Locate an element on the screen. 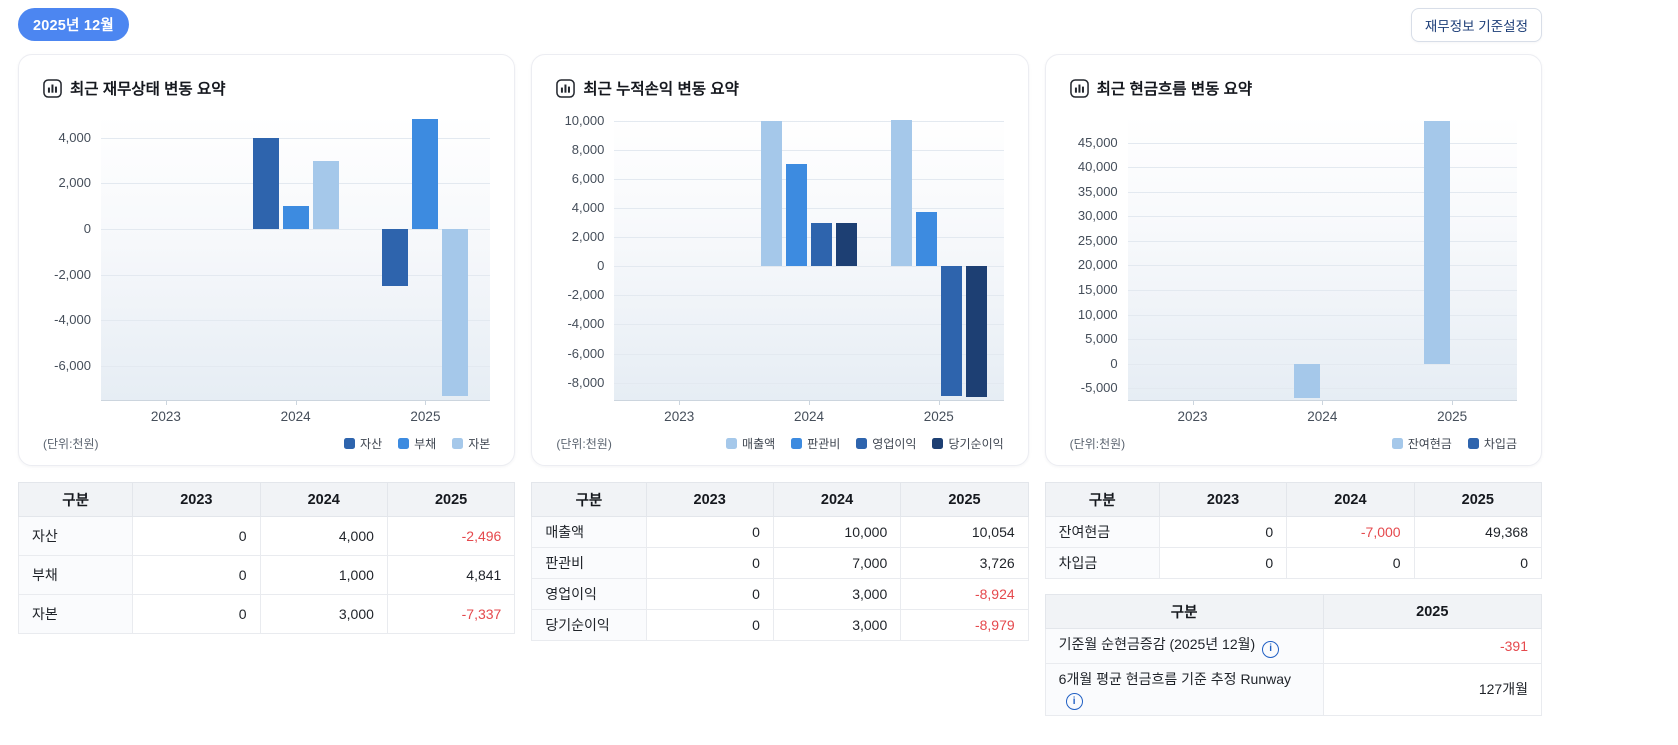 This screenshot has width=1678, height=745. legend-label: 매출액 is located at coordinates (759, 443).